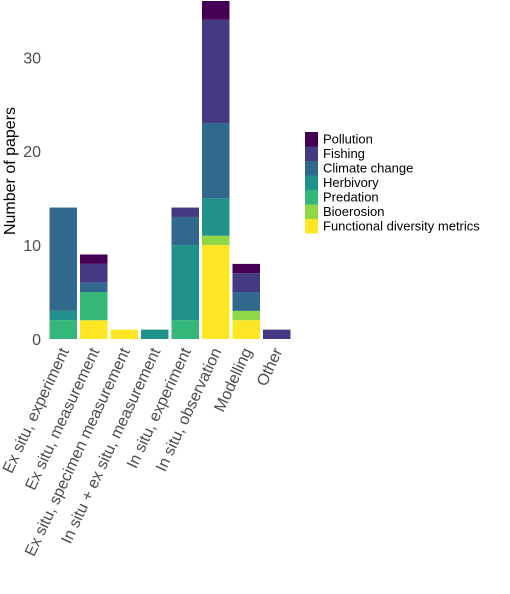  Describe the element at coordinates (344, 153) in the screenshot. I see `legend-label: Fishing` at that location.